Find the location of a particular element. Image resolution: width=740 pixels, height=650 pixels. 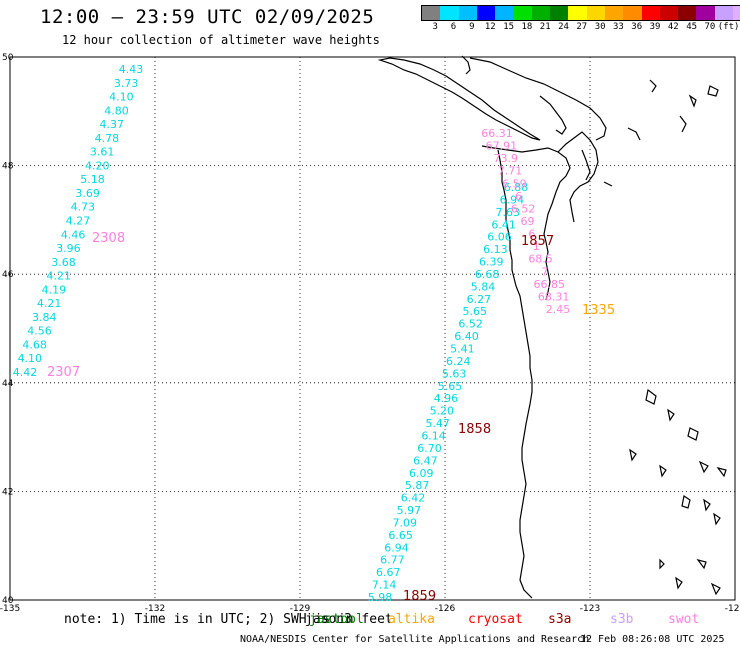

pink-wave-height-value: 69 is located at coordinates (528, 221).